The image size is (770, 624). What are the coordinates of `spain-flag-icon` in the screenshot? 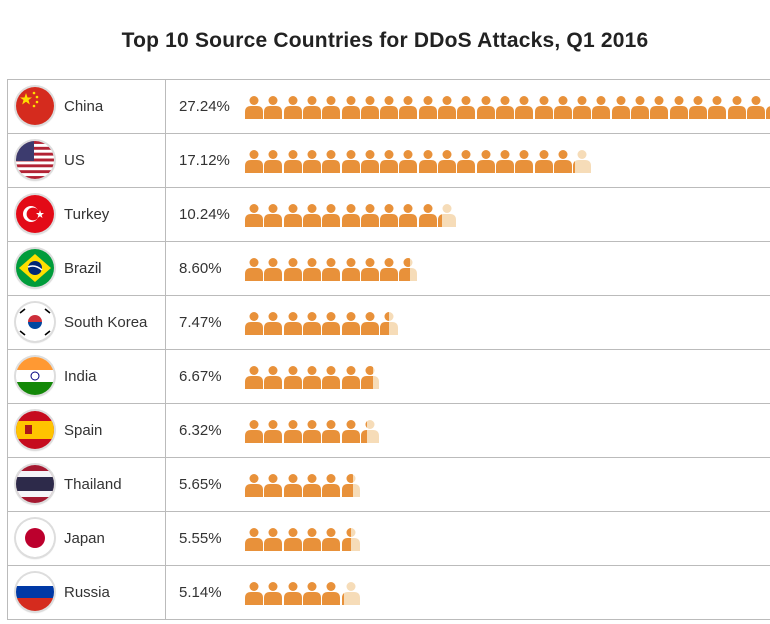 It's located at (35, 430).